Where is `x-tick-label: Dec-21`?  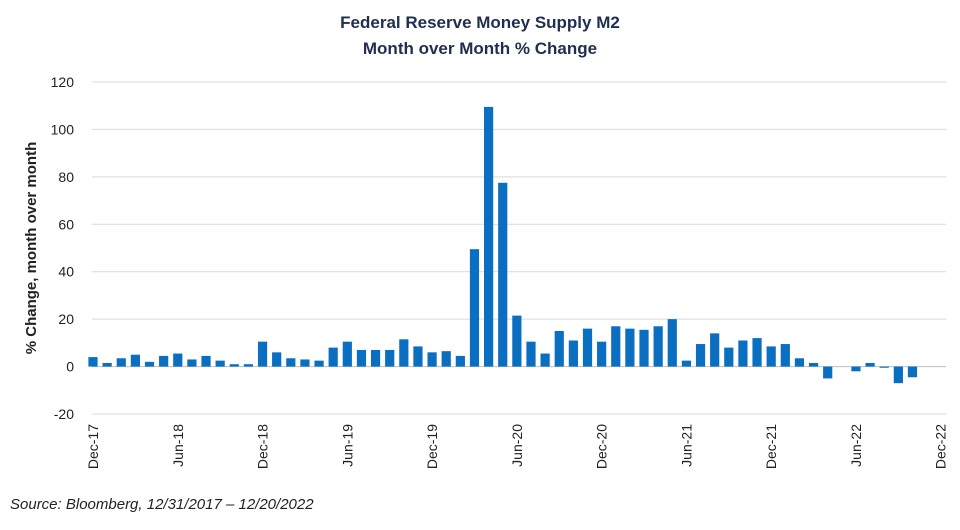
x-tick-label: Dec-21 is located at coordinates (771, 446).